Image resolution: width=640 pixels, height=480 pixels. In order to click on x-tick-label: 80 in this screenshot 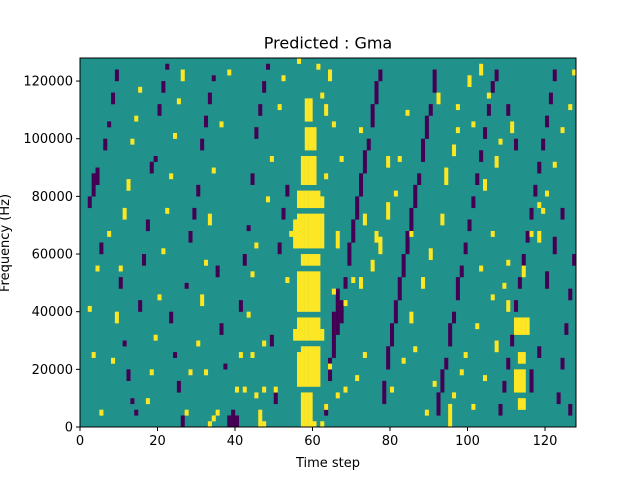, I will do `click(390, 441)`.